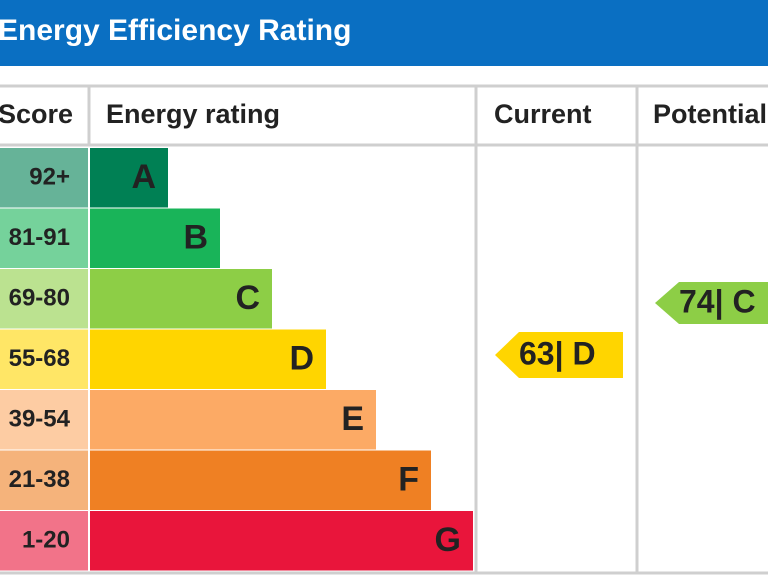 This screenshot has height=576, width=768. What do you see at coordinates (247, 298) in the screenshot?
I see `rating-letter: C` at bounding box center [247, 298].